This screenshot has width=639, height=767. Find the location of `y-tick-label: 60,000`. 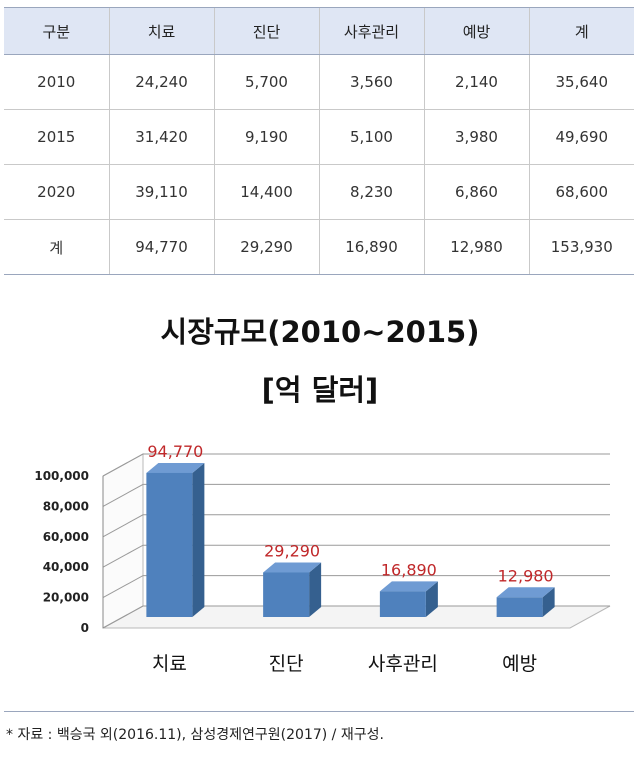

y-tick-label: 60,000 is located at coordinates (66, 537).